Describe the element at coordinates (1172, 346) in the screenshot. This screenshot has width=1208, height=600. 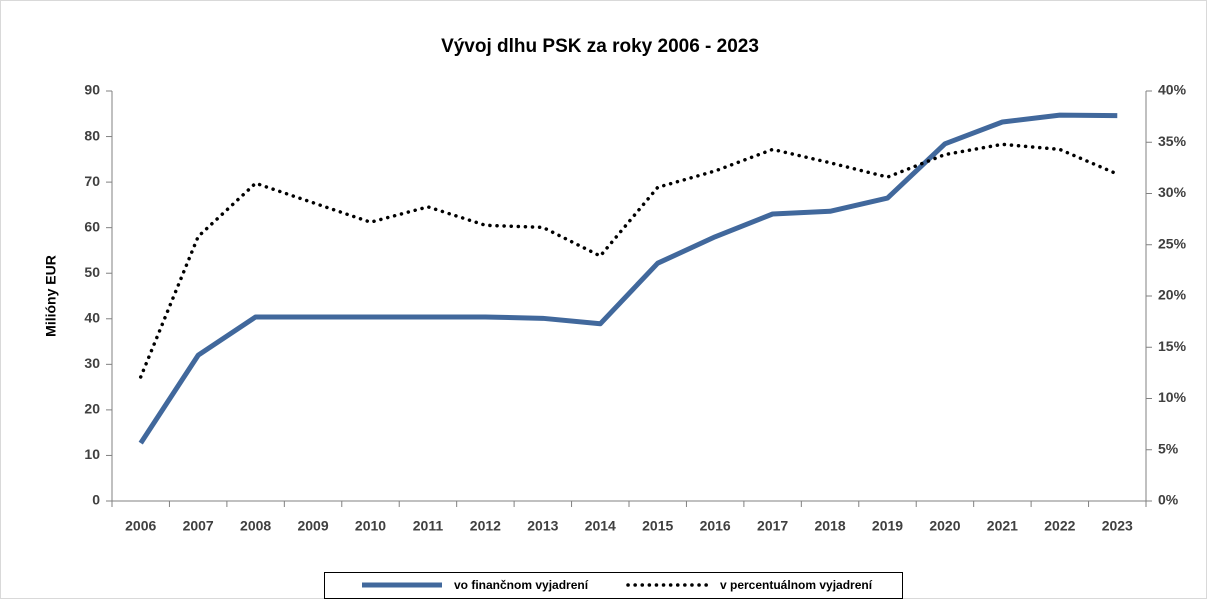
I see `y2-tick-label: 15%` at that location.